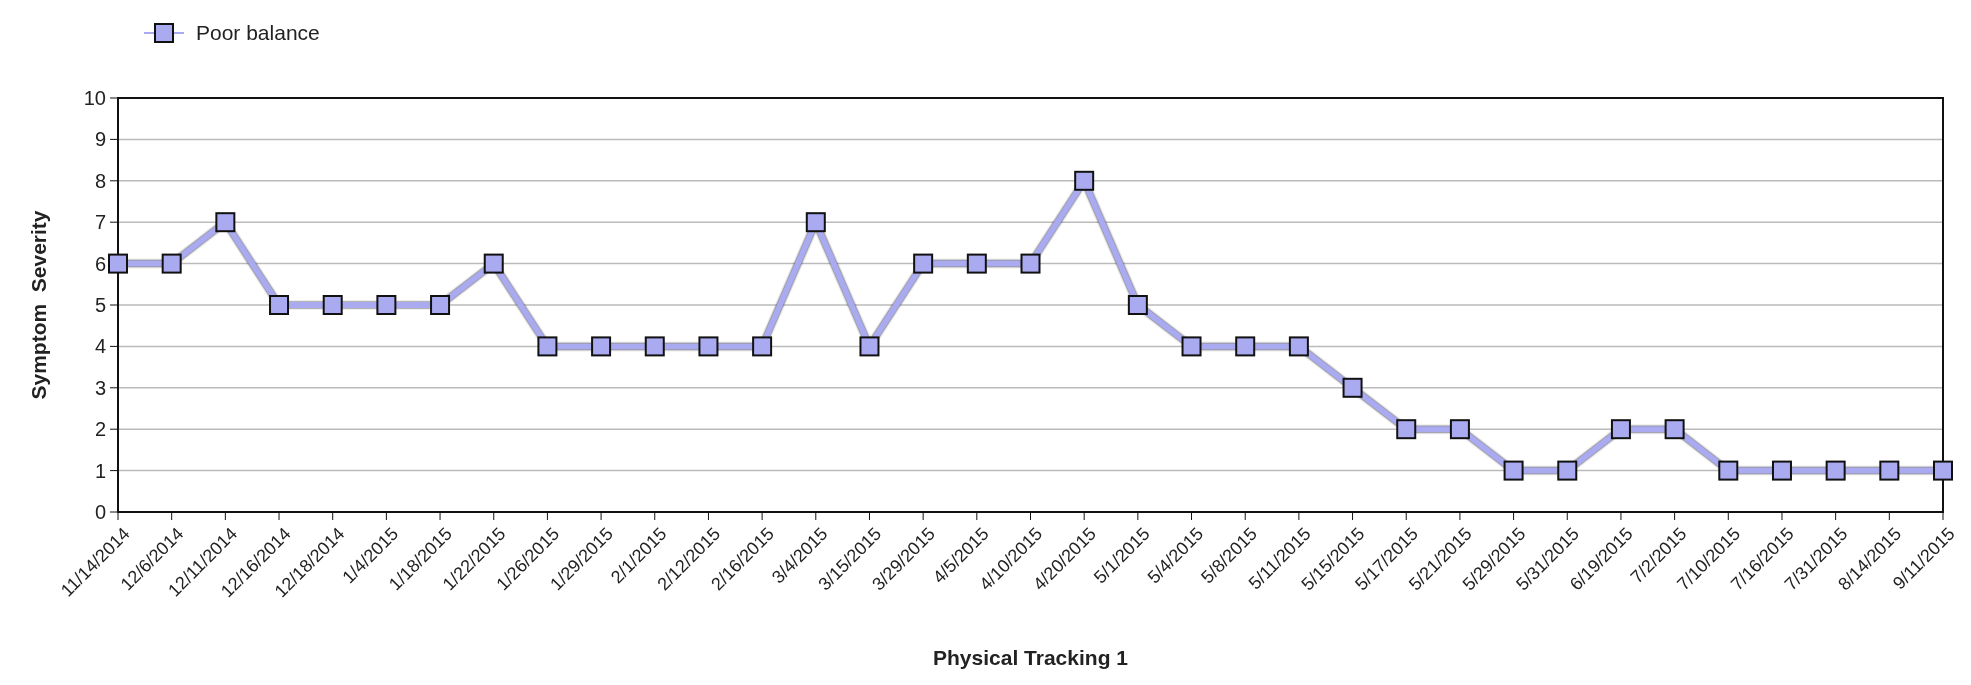 This screenshot has width=1971, height=685. What do you see at coordinates (94, 98) in the screenshot?
I see `y-tick-label: 10` at bounding box center [94, 98].